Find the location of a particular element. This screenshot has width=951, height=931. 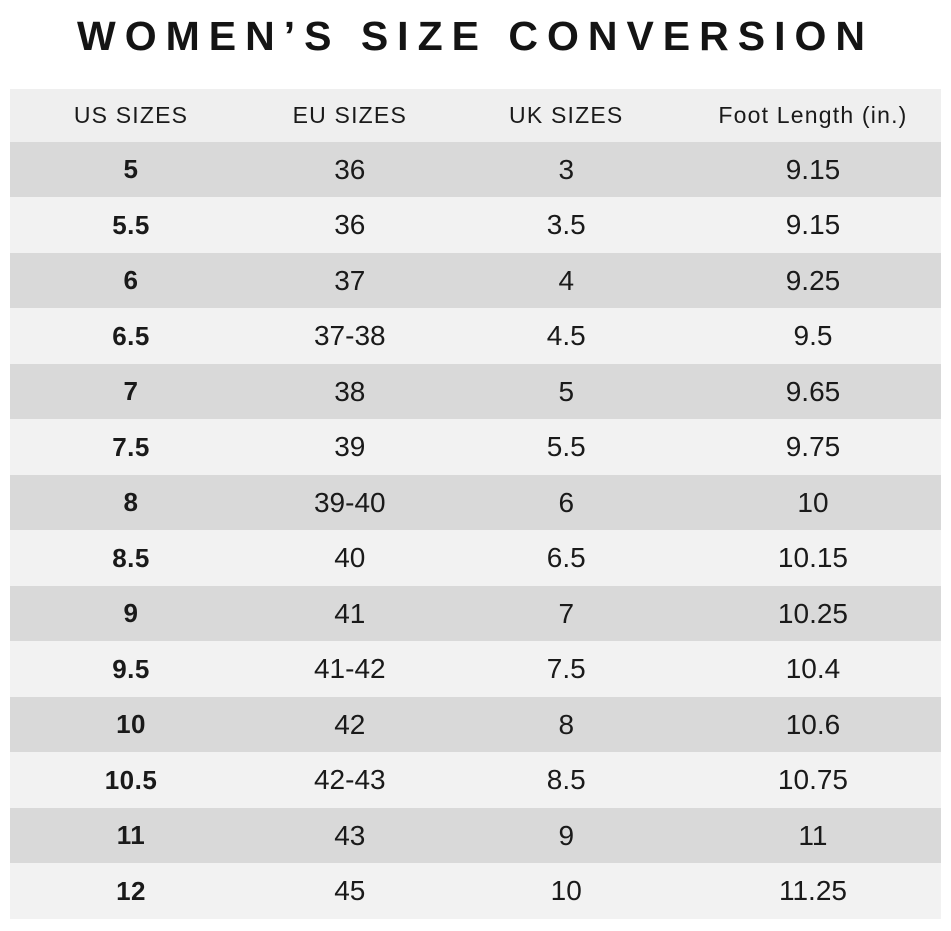

cell-foot-length: 9.25 is located at coordinates (813, 280).